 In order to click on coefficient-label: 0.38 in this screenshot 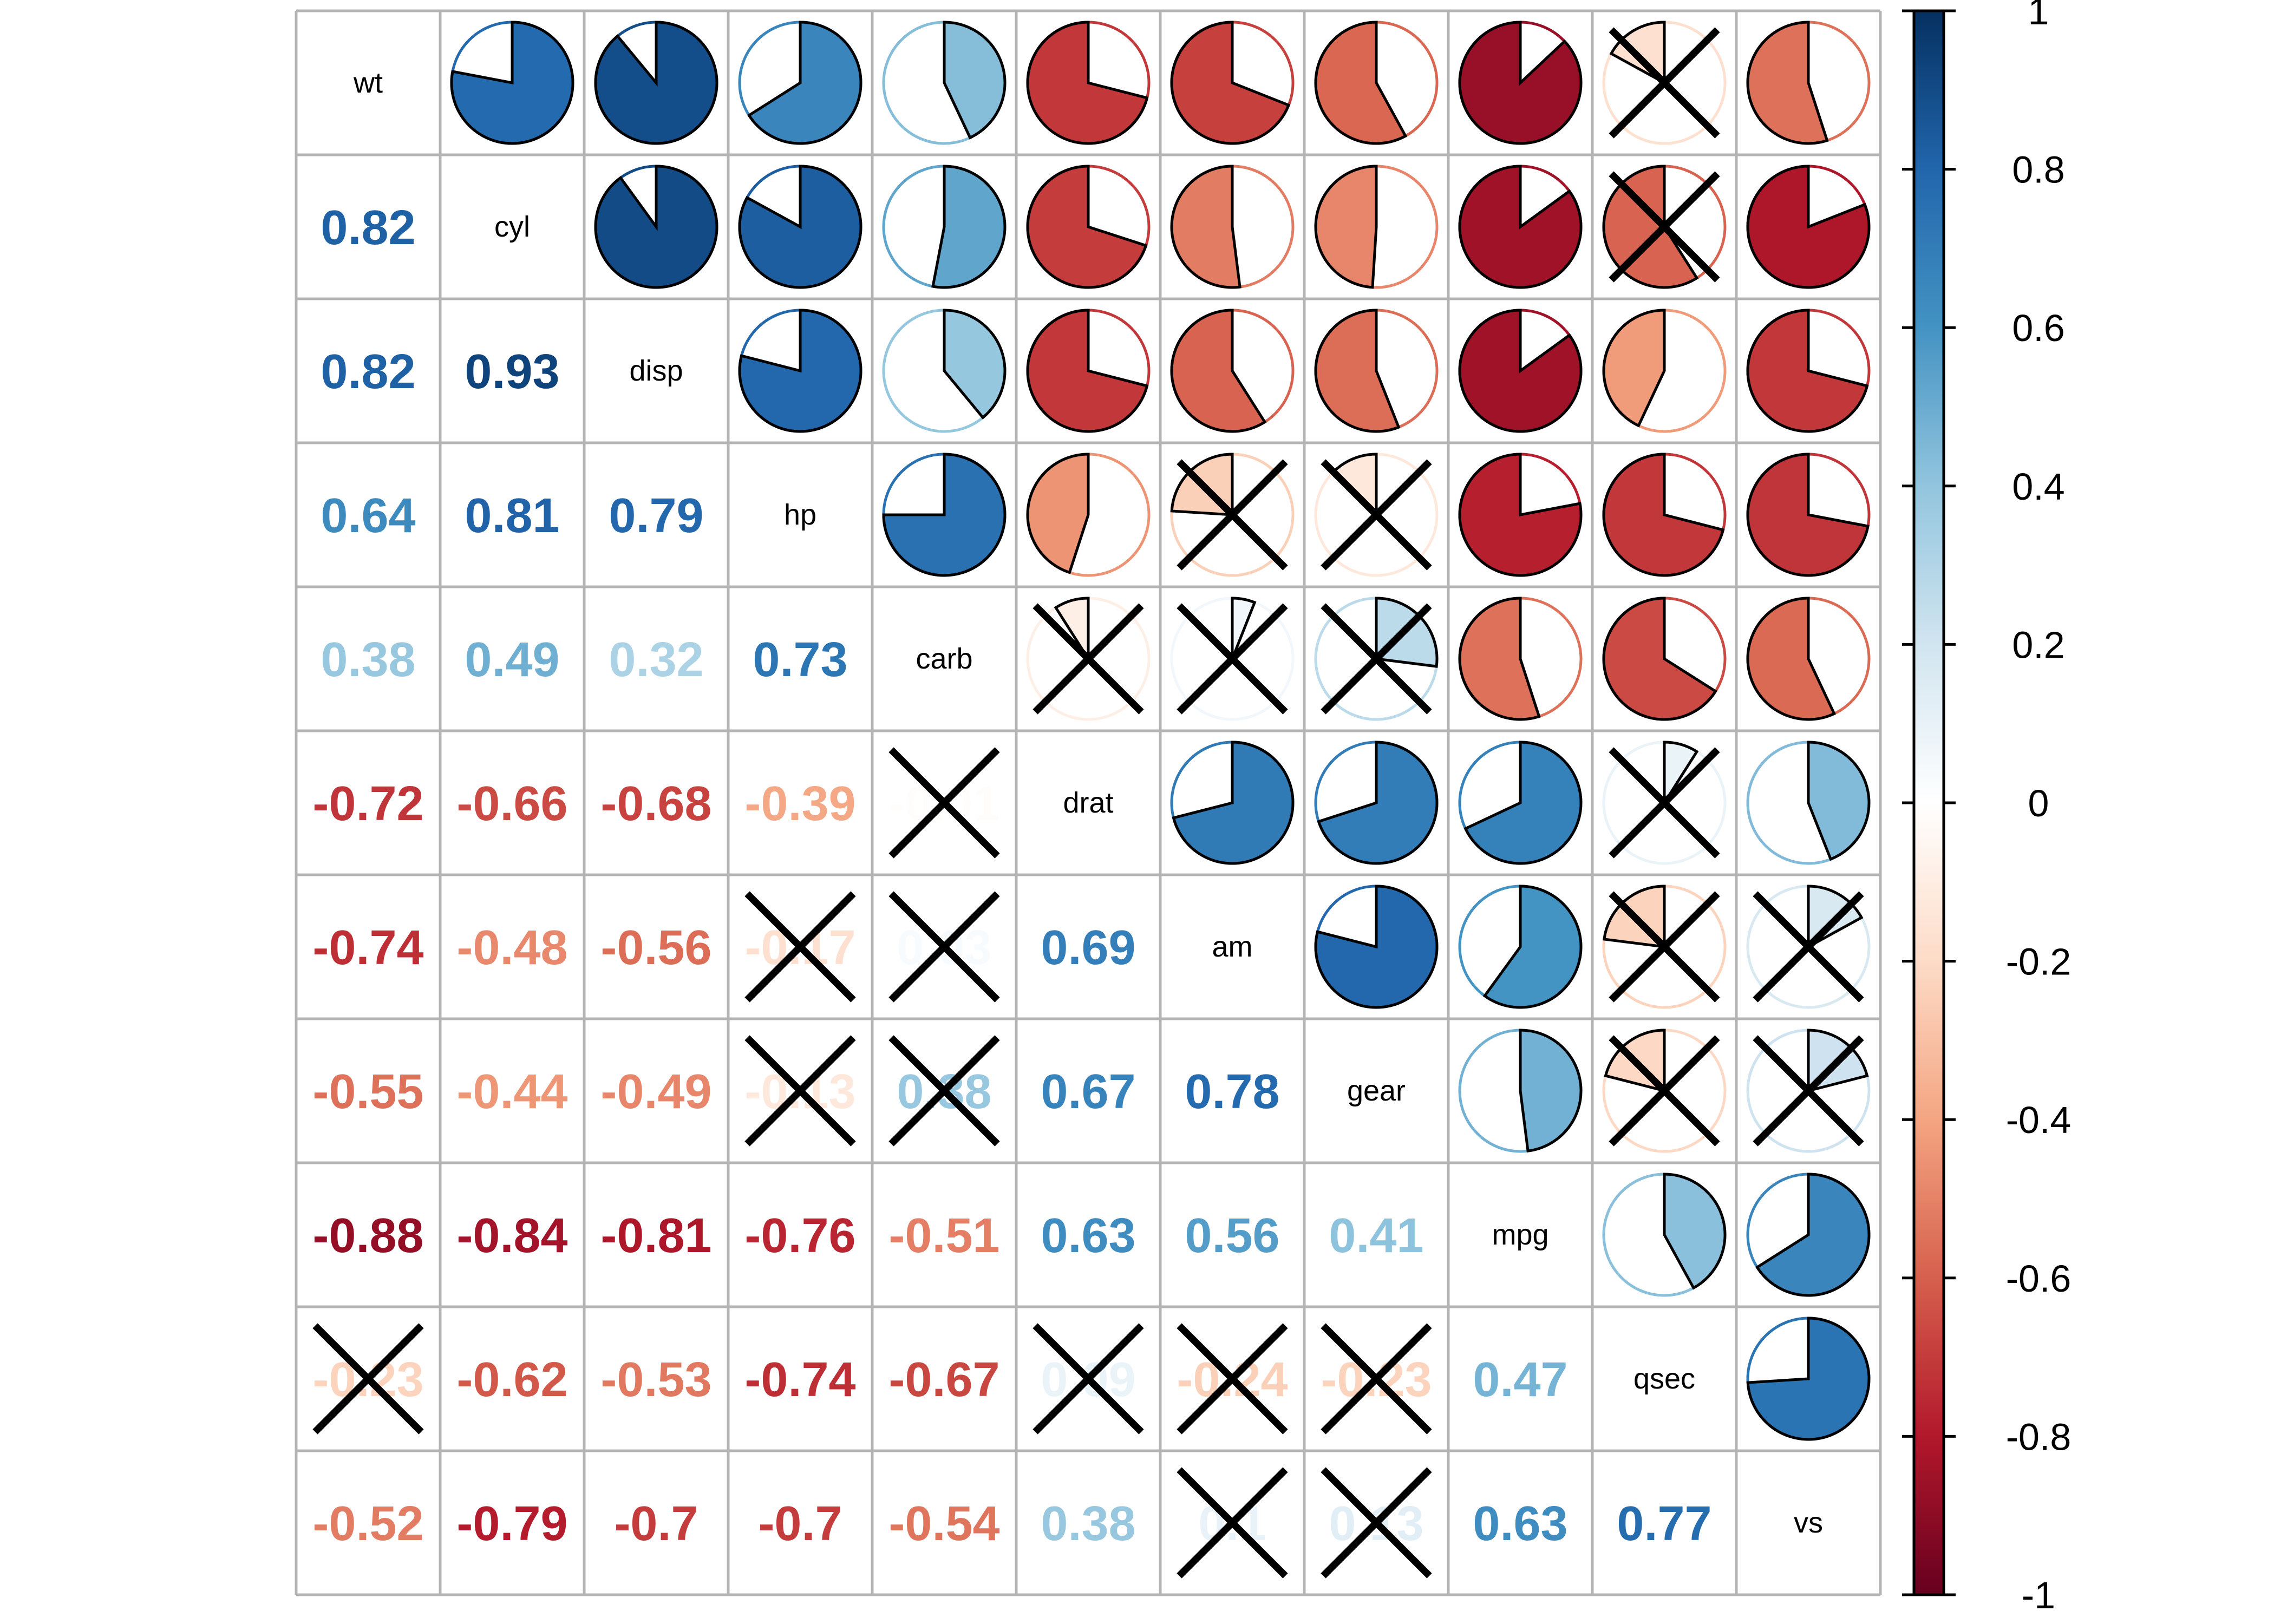, I will do `click(1088, 1524)`.